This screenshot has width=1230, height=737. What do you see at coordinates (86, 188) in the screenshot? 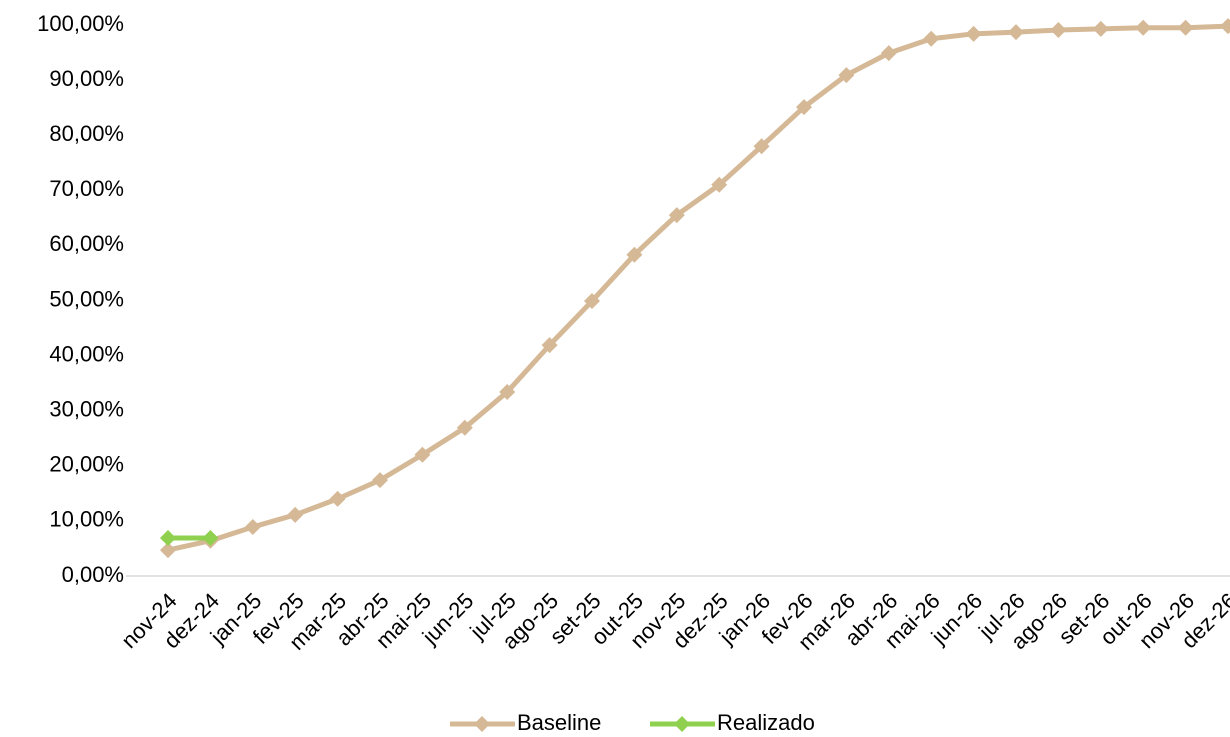
I see `y-tick-label: 70,00%` at bounding box center [86, 188].